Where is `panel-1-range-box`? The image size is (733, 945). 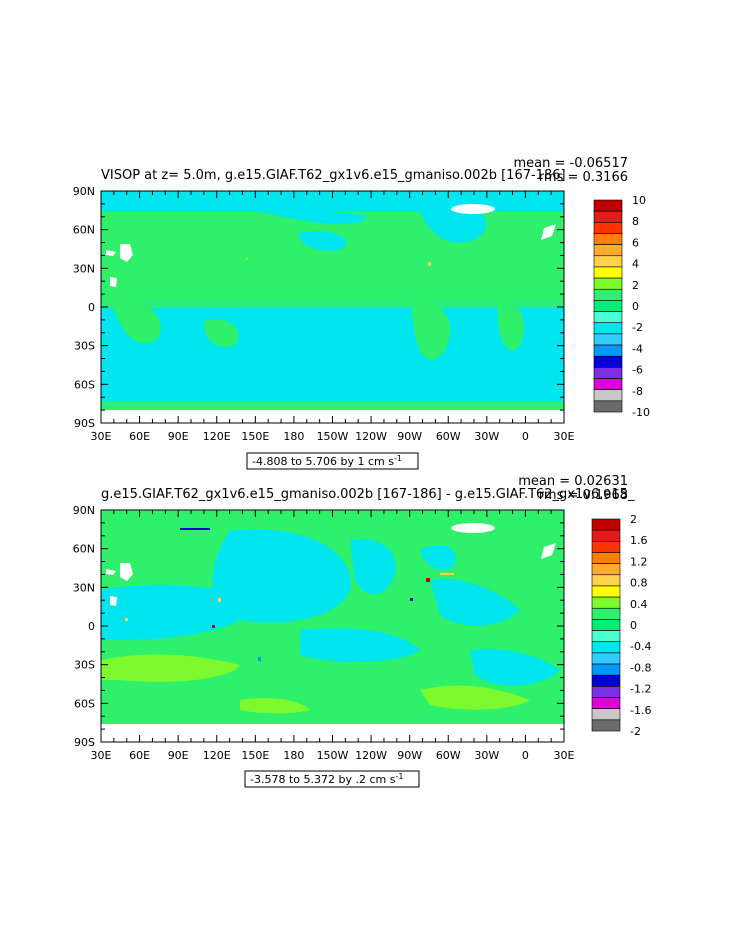 panel-1-range-box is located at coordinates (332, 461).